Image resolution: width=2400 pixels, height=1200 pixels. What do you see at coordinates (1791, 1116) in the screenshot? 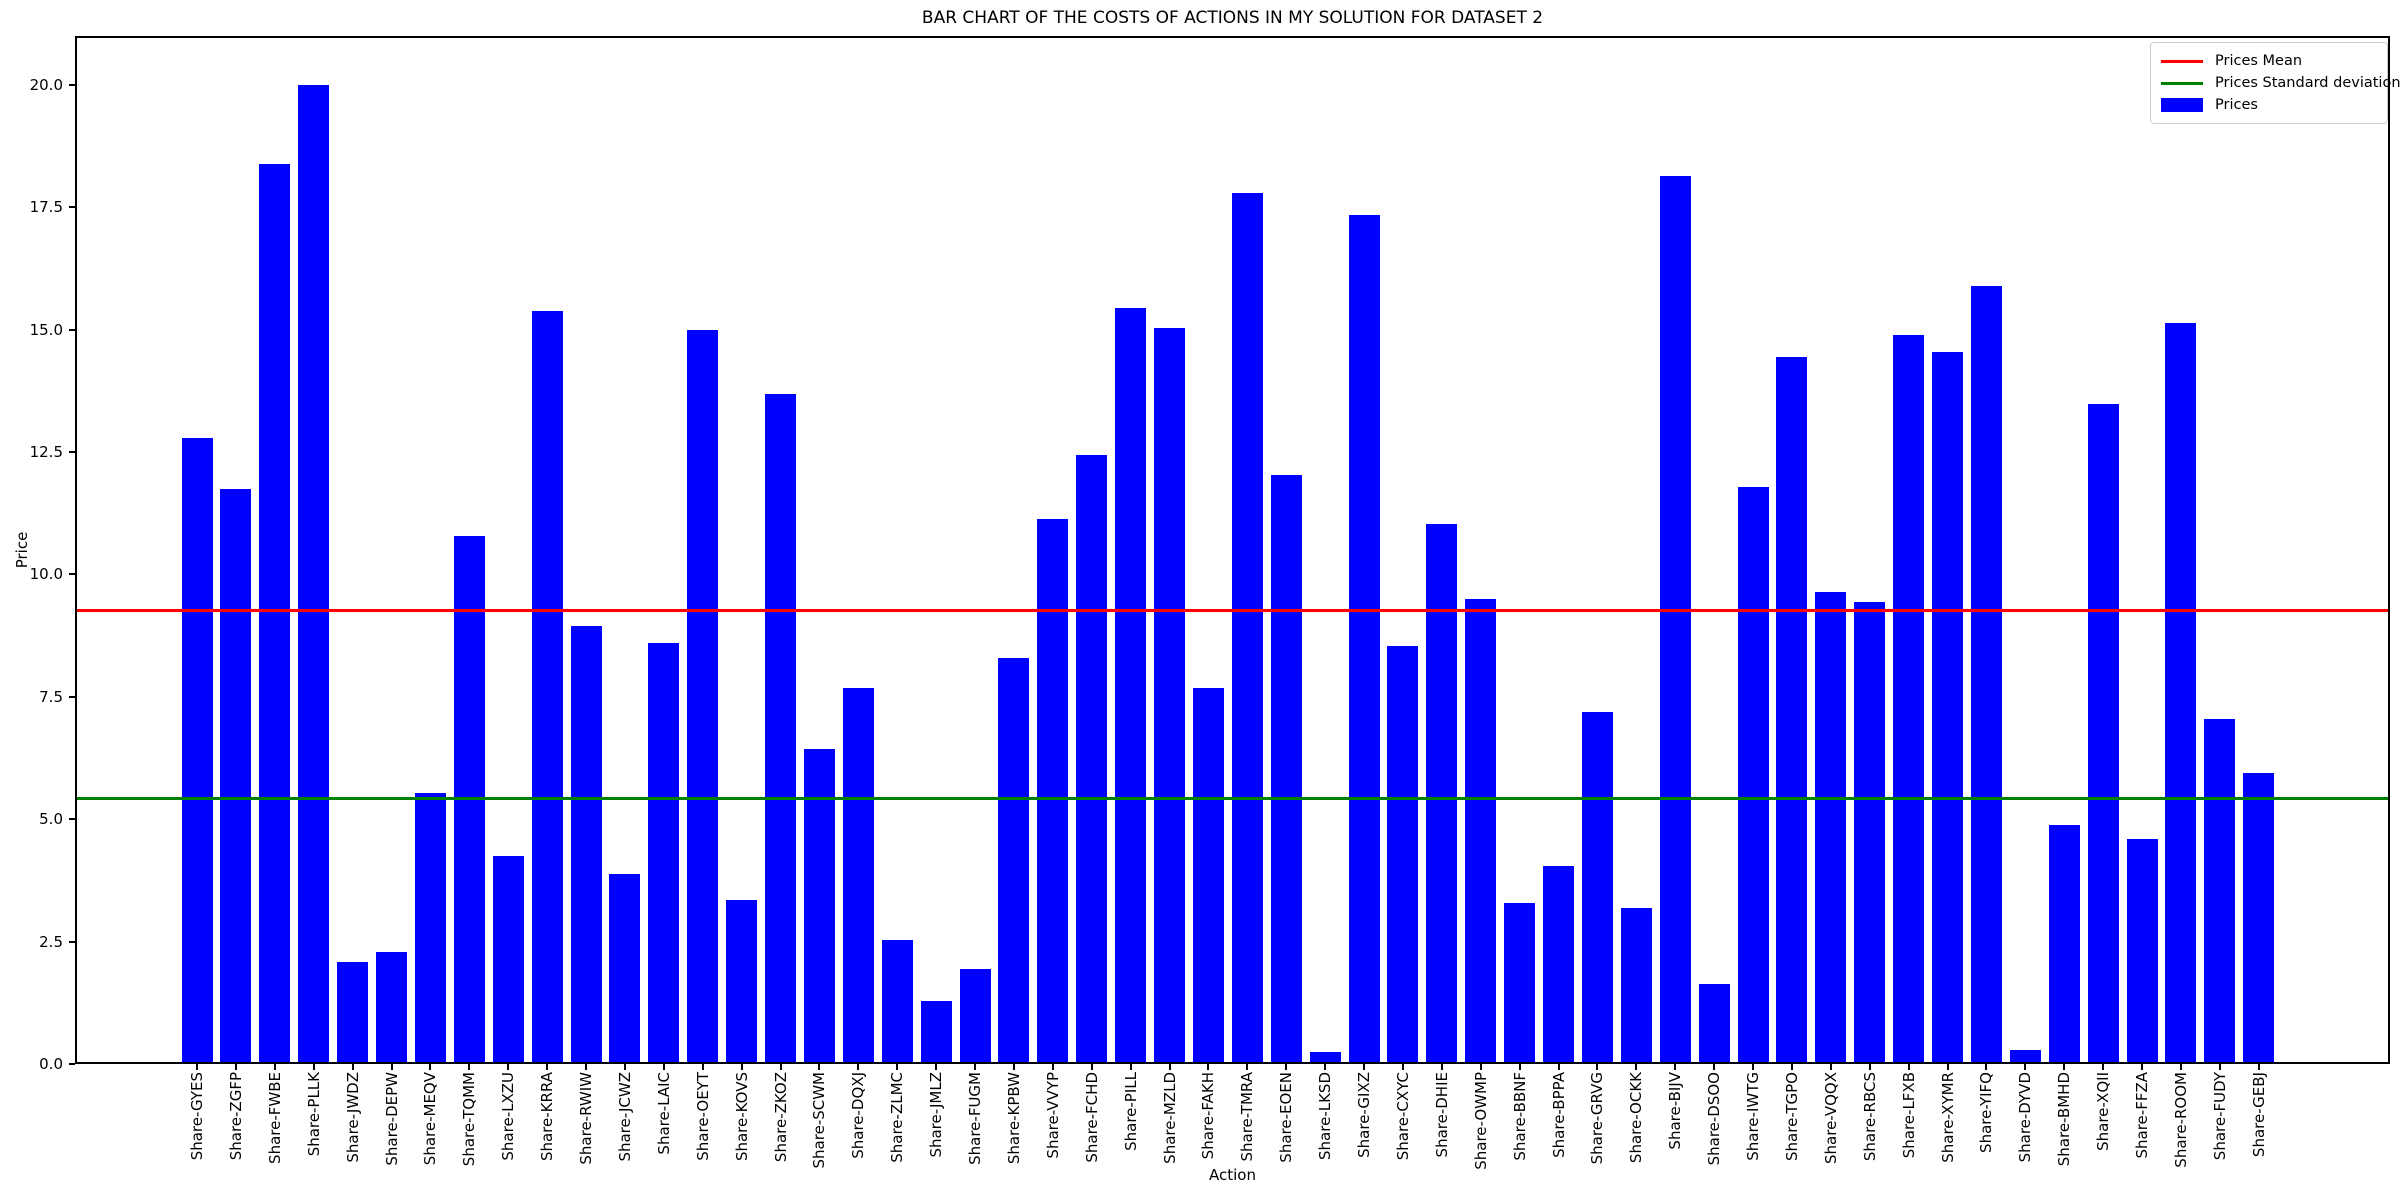
I see `x-tick-label: Share-TGPO` at bounding box center [1791, 1116].